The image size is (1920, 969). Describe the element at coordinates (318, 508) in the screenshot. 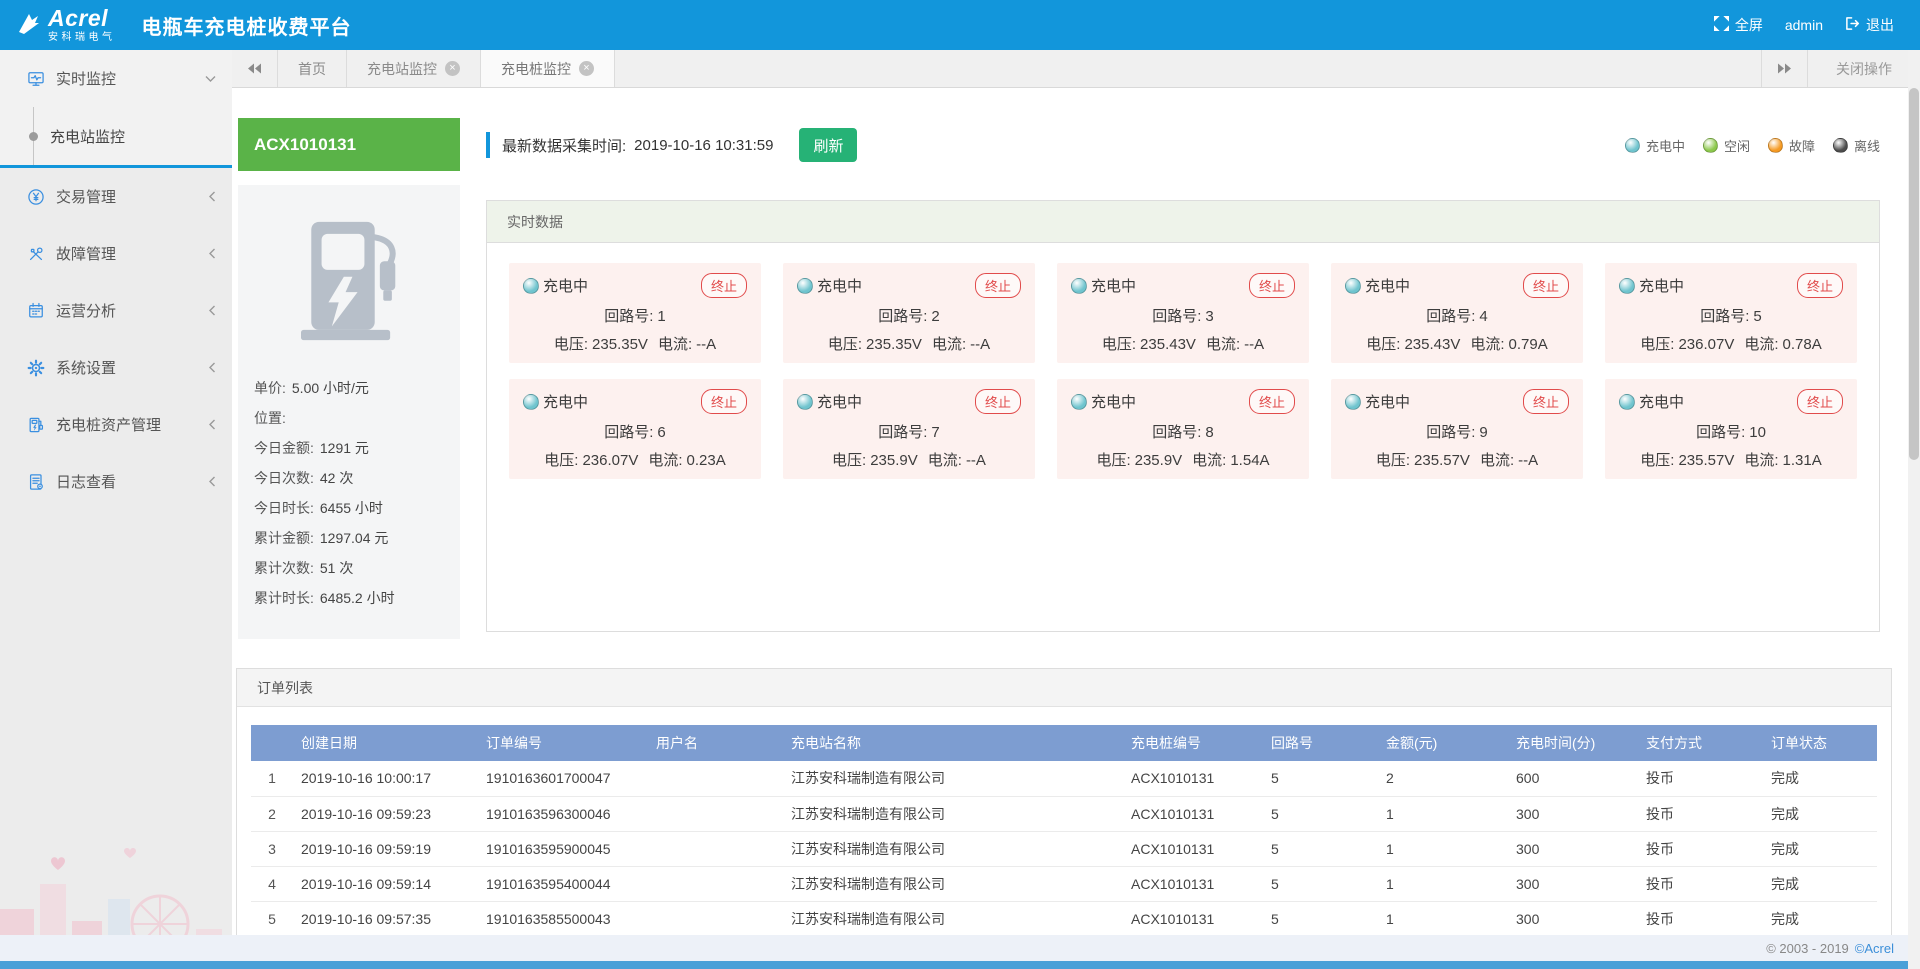

I see `stat-today-duration: 今日时长: 6455 小时` at that location.